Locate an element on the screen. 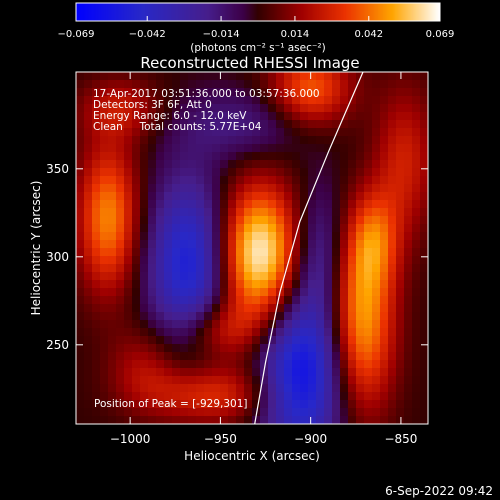 The width and height of the screenshot is (500, 500). x-tick-label: −1000 is located at coordinates (130, 439).